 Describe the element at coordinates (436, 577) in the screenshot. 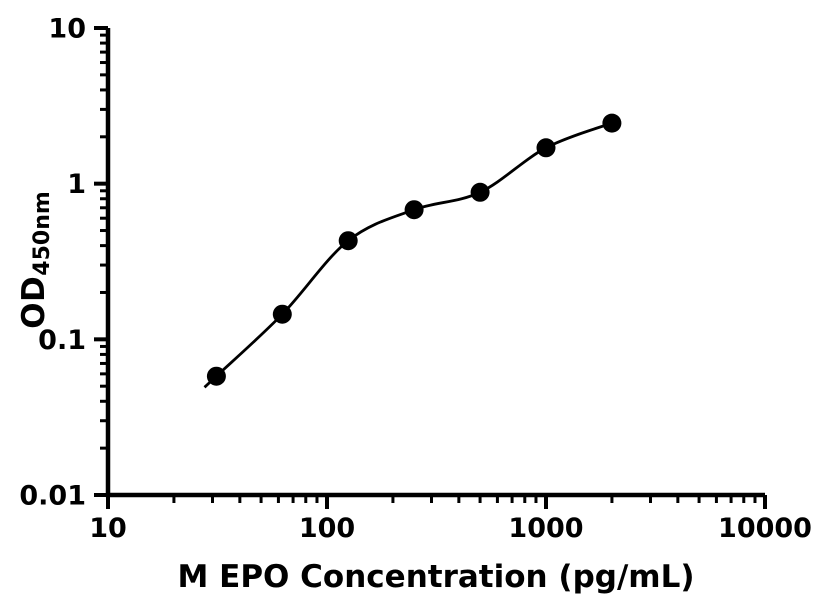

I see `x-axis-title: M EPO Concentration (pg/mL)` at that location.